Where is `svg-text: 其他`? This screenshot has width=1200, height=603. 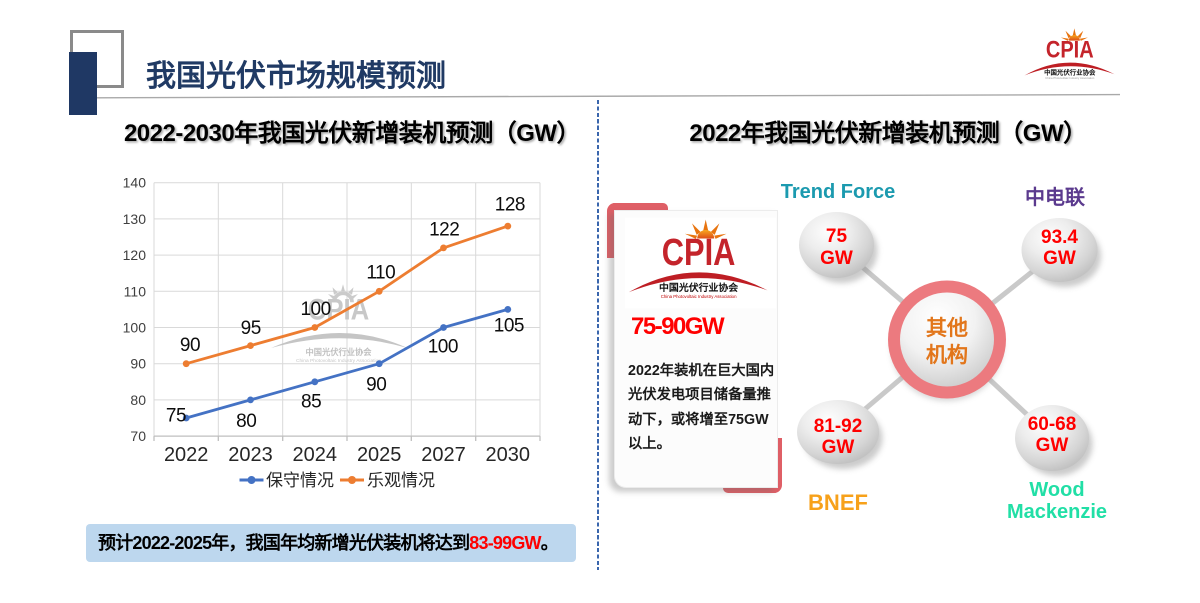 svg-text: 其他 is located at coordinates (947, 328).